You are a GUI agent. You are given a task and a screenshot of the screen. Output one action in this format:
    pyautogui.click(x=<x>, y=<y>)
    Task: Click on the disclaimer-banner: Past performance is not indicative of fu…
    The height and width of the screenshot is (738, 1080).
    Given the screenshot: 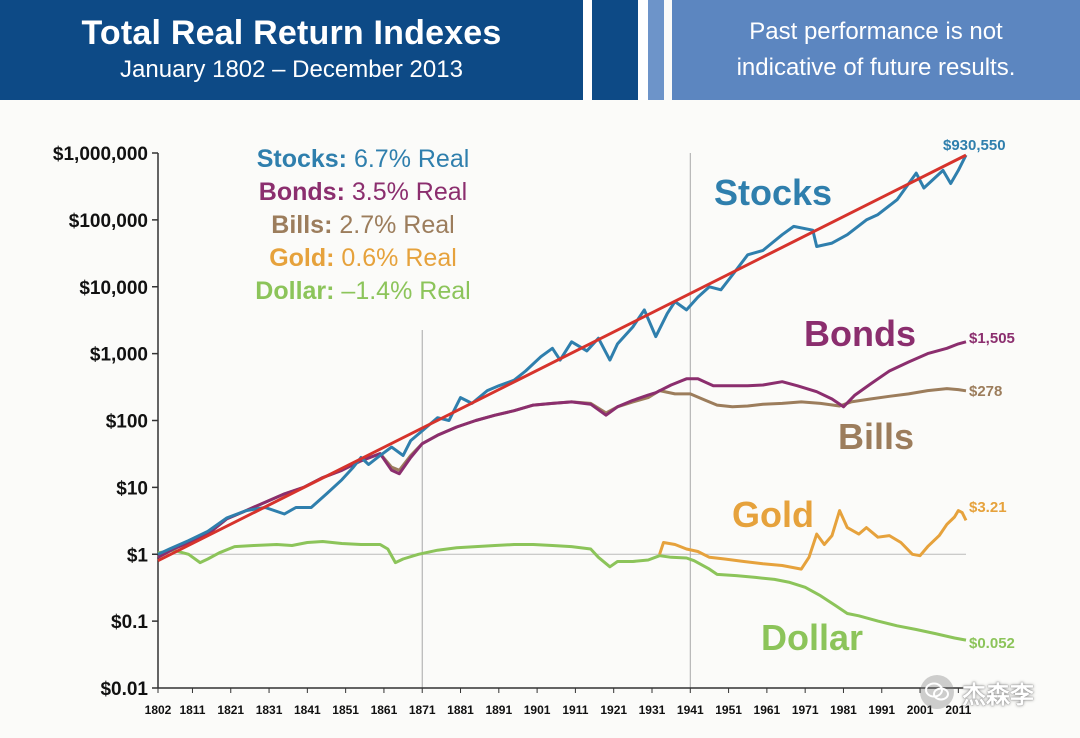 What is the action you would take?
    pyautogui.click(x=876, y=50)
    